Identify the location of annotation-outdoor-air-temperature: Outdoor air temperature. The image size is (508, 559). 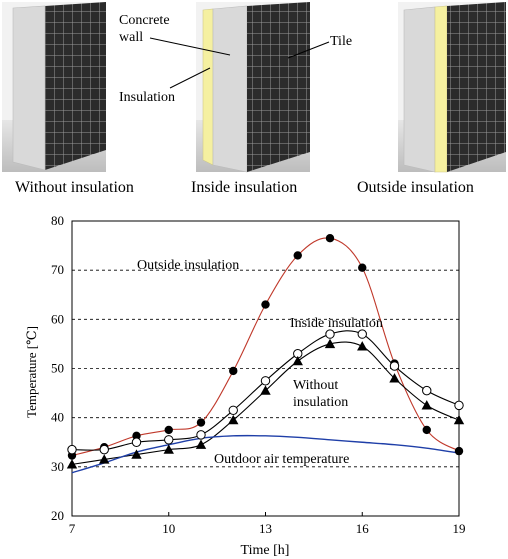
(281, 459).